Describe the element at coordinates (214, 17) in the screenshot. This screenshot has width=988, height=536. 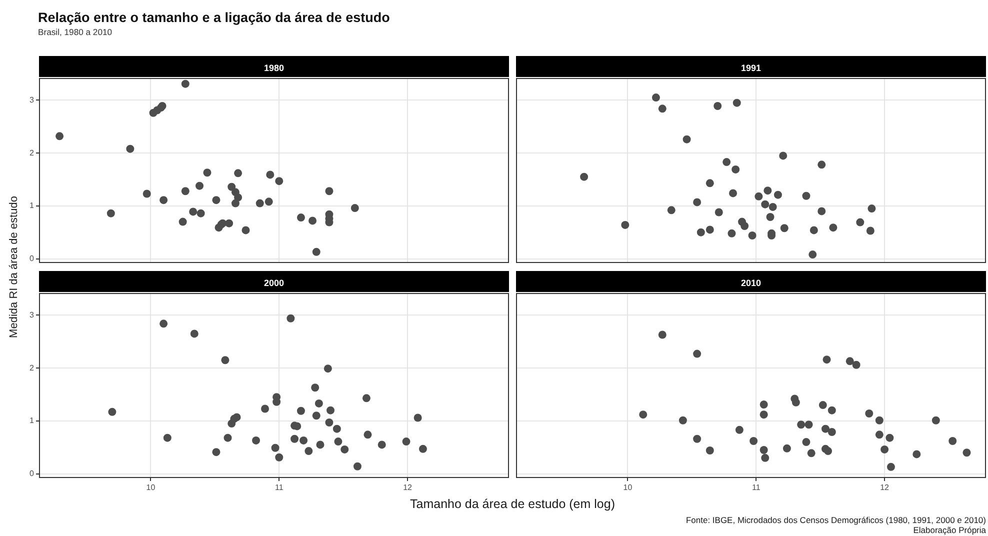
I see `text: Relação entre o tamanho e a ligação da área de estudo` at that location.